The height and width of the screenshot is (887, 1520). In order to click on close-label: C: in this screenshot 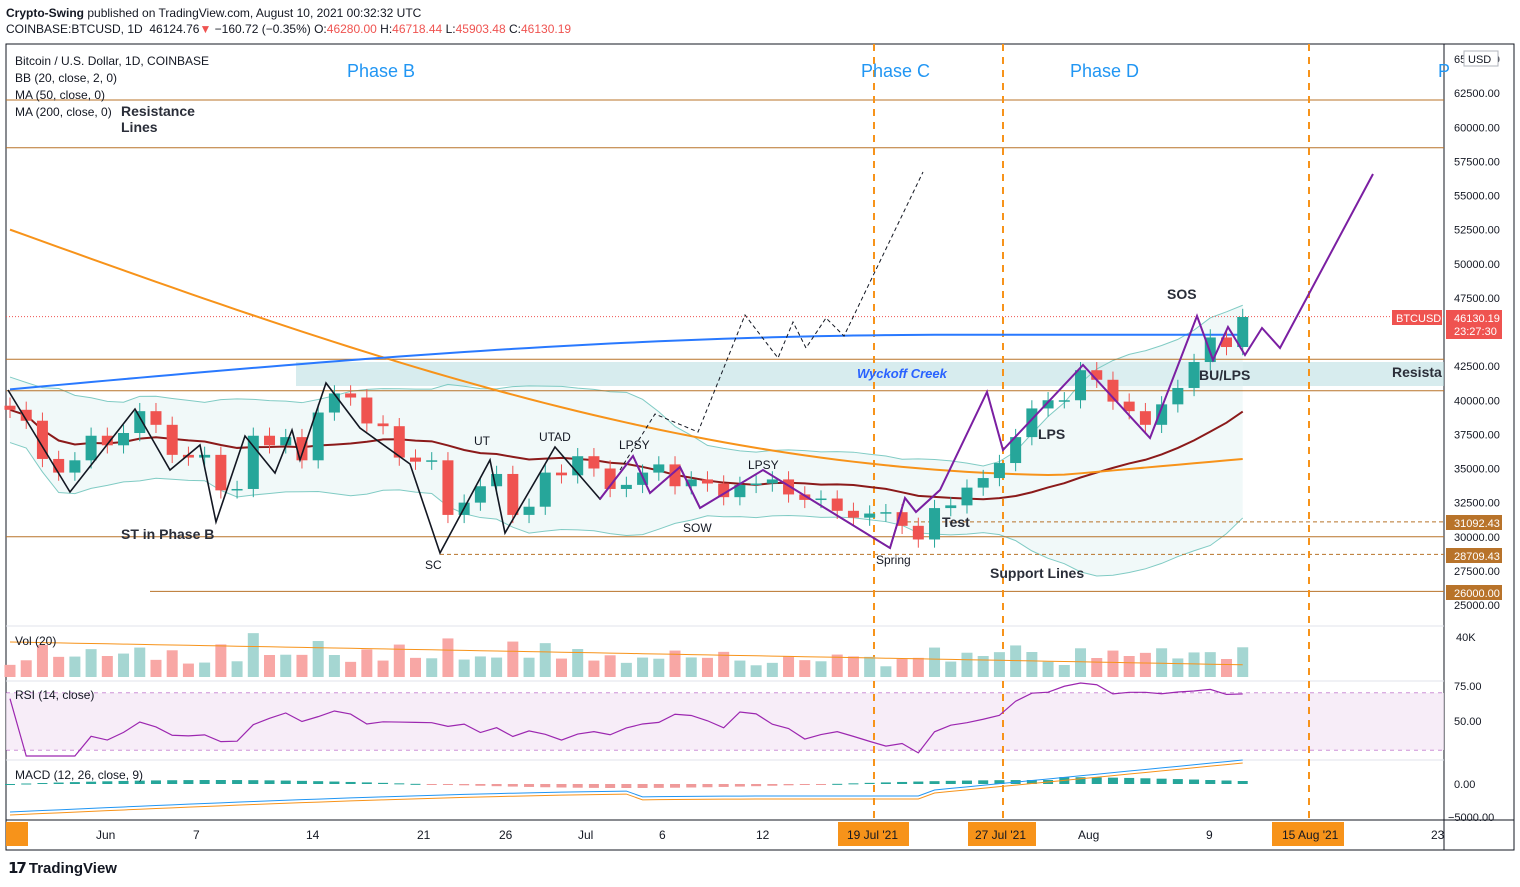, I will do `click(515, 29)`.